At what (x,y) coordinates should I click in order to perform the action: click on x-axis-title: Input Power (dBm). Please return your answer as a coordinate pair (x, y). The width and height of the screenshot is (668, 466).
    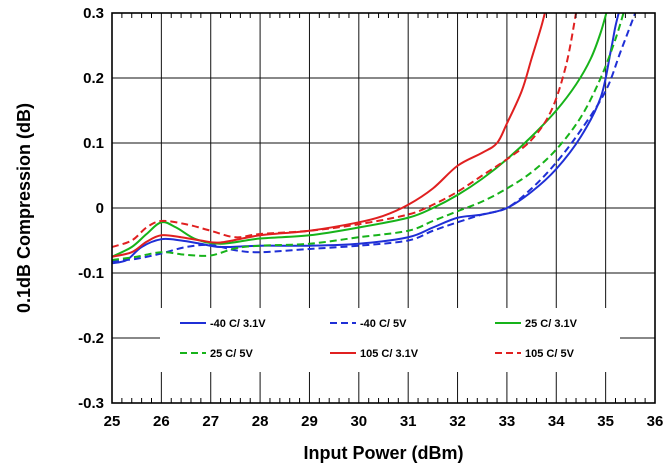
    Looking at the image, I should click on (384, 453).